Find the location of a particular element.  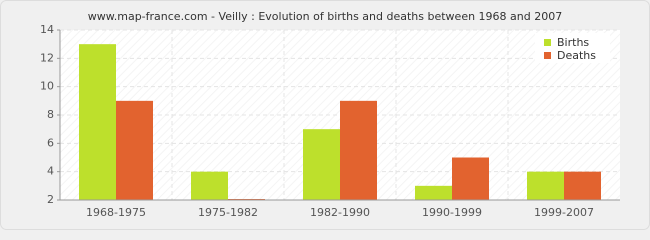

y-tick-label: 2 is located at coordinates (50, 199).